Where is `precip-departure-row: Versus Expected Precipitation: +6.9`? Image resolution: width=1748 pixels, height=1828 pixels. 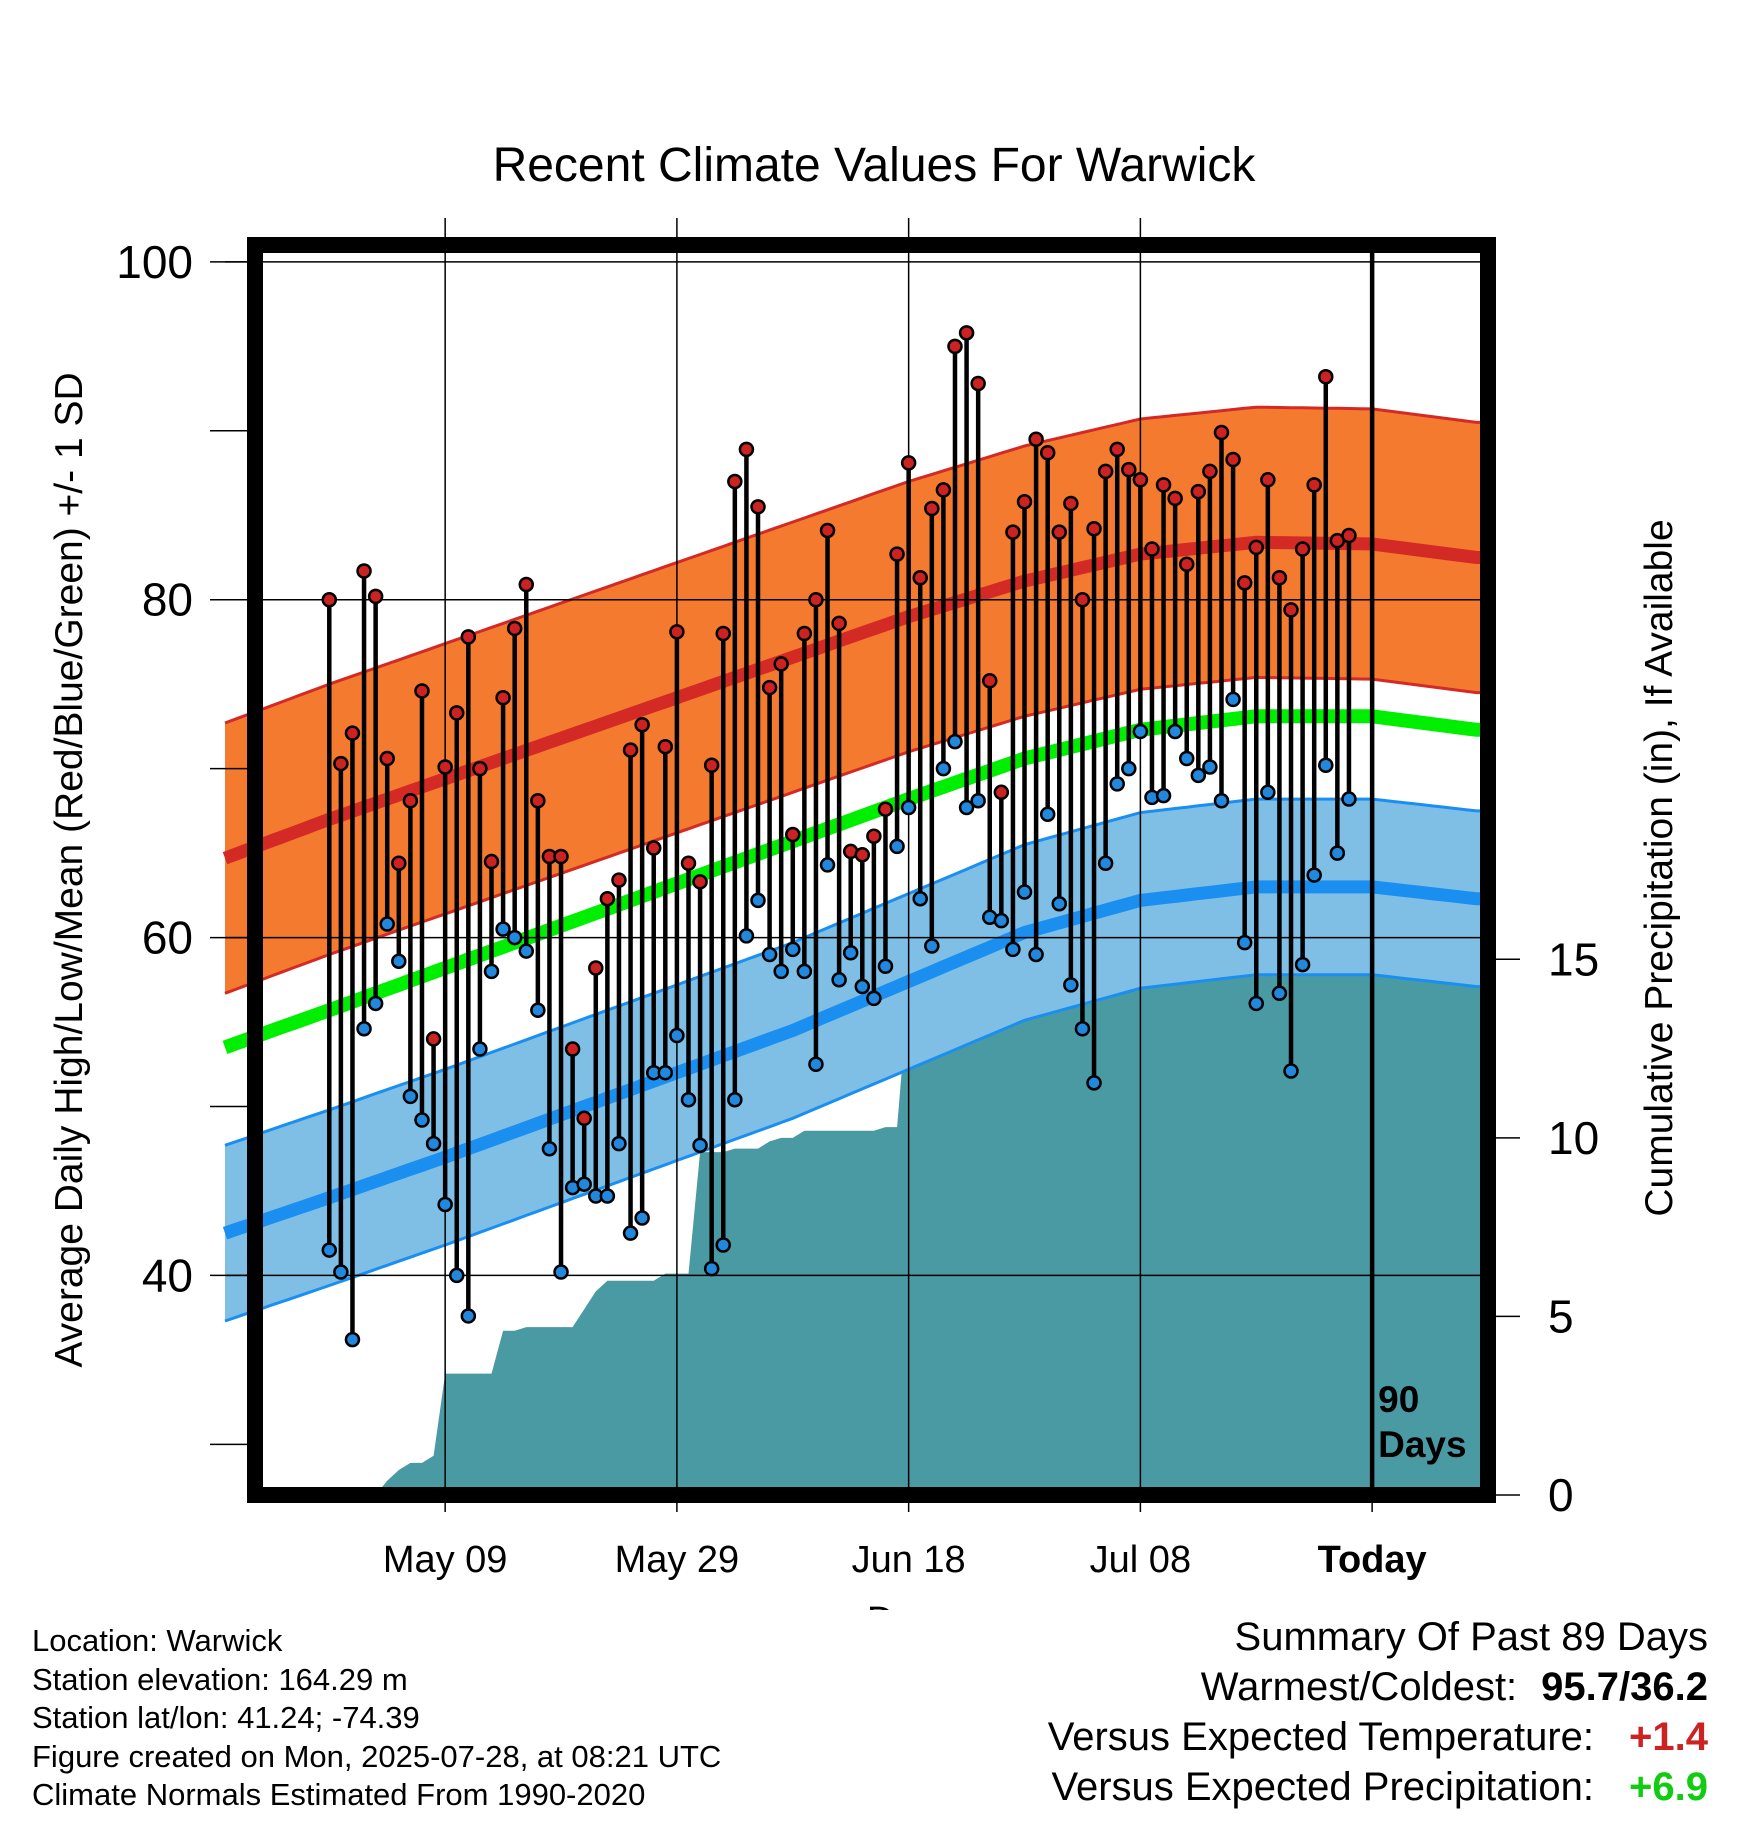
precip-departure-row: Versus Expected Precipitation: +6.9 is located at coordinates (1378, 1787).